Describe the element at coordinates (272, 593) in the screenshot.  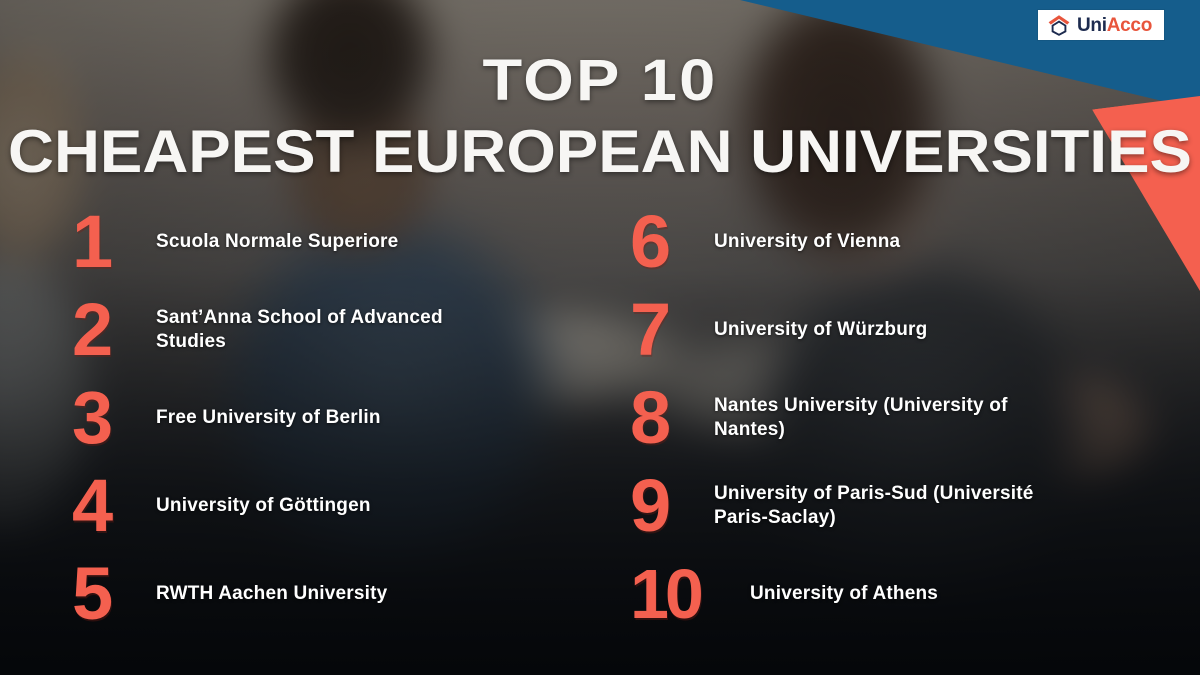
I see `university-name: RWTH Aachen University` at that location.